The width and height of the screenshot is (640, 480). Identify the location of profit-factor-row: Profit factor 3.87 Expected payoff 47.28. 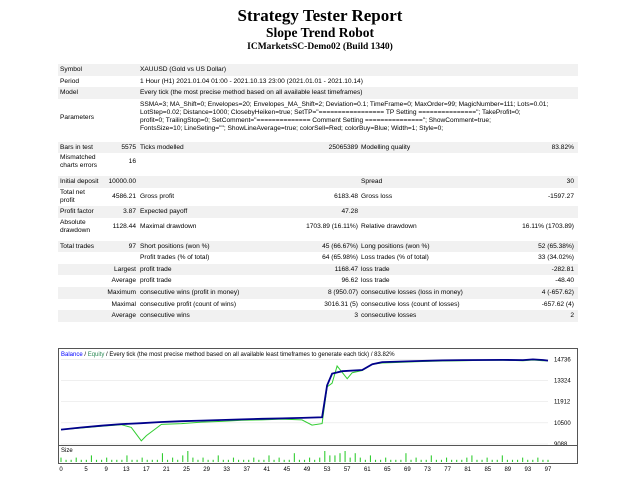
(318, 211).